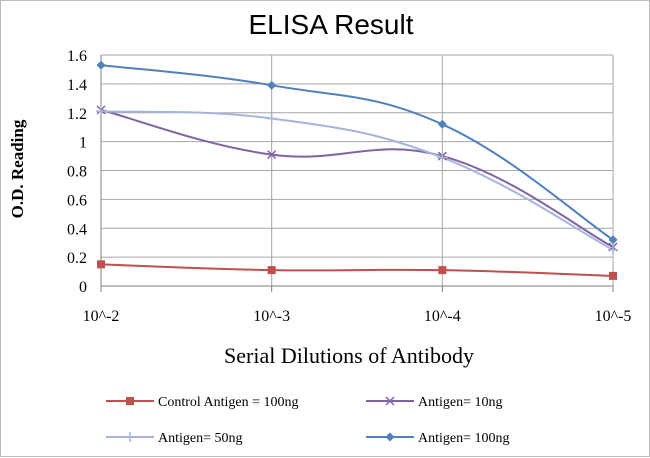  Describe the element at coordinates (77, 56) in the screenshot. I see `y-tick-label: 1.6` at that location.